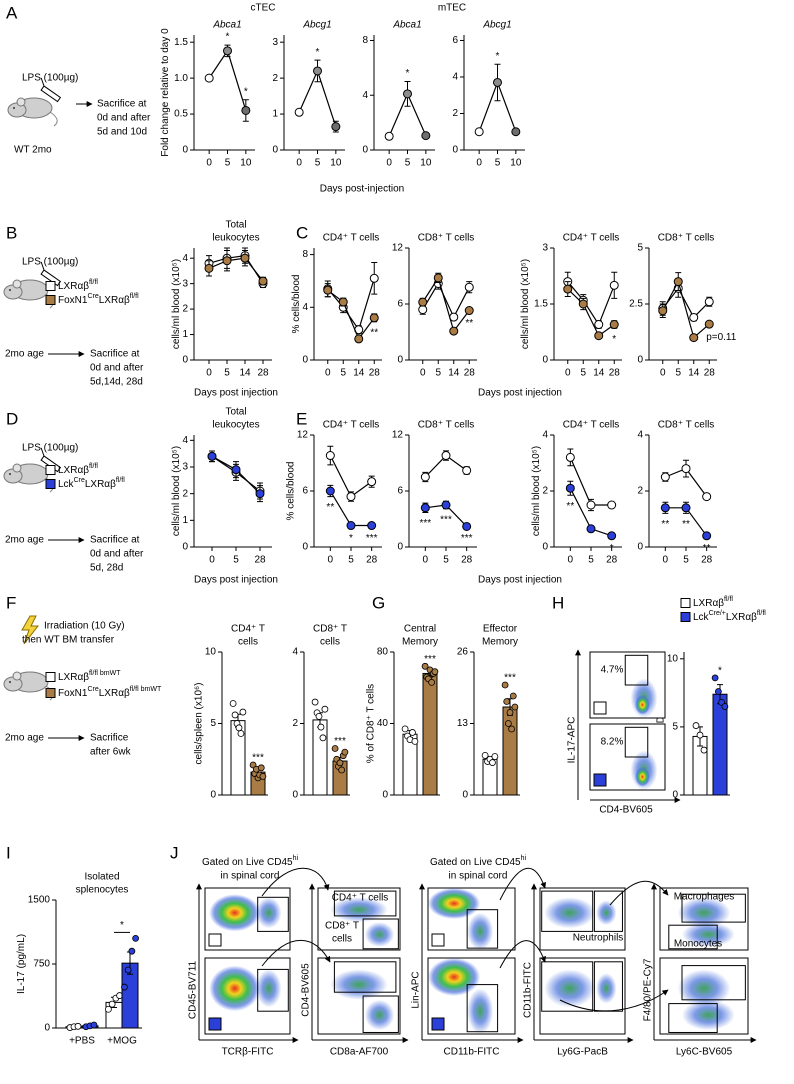 This screenshot has height=1084, width=794. I want to click on population-label: Neutrophils, so click(598, 938).